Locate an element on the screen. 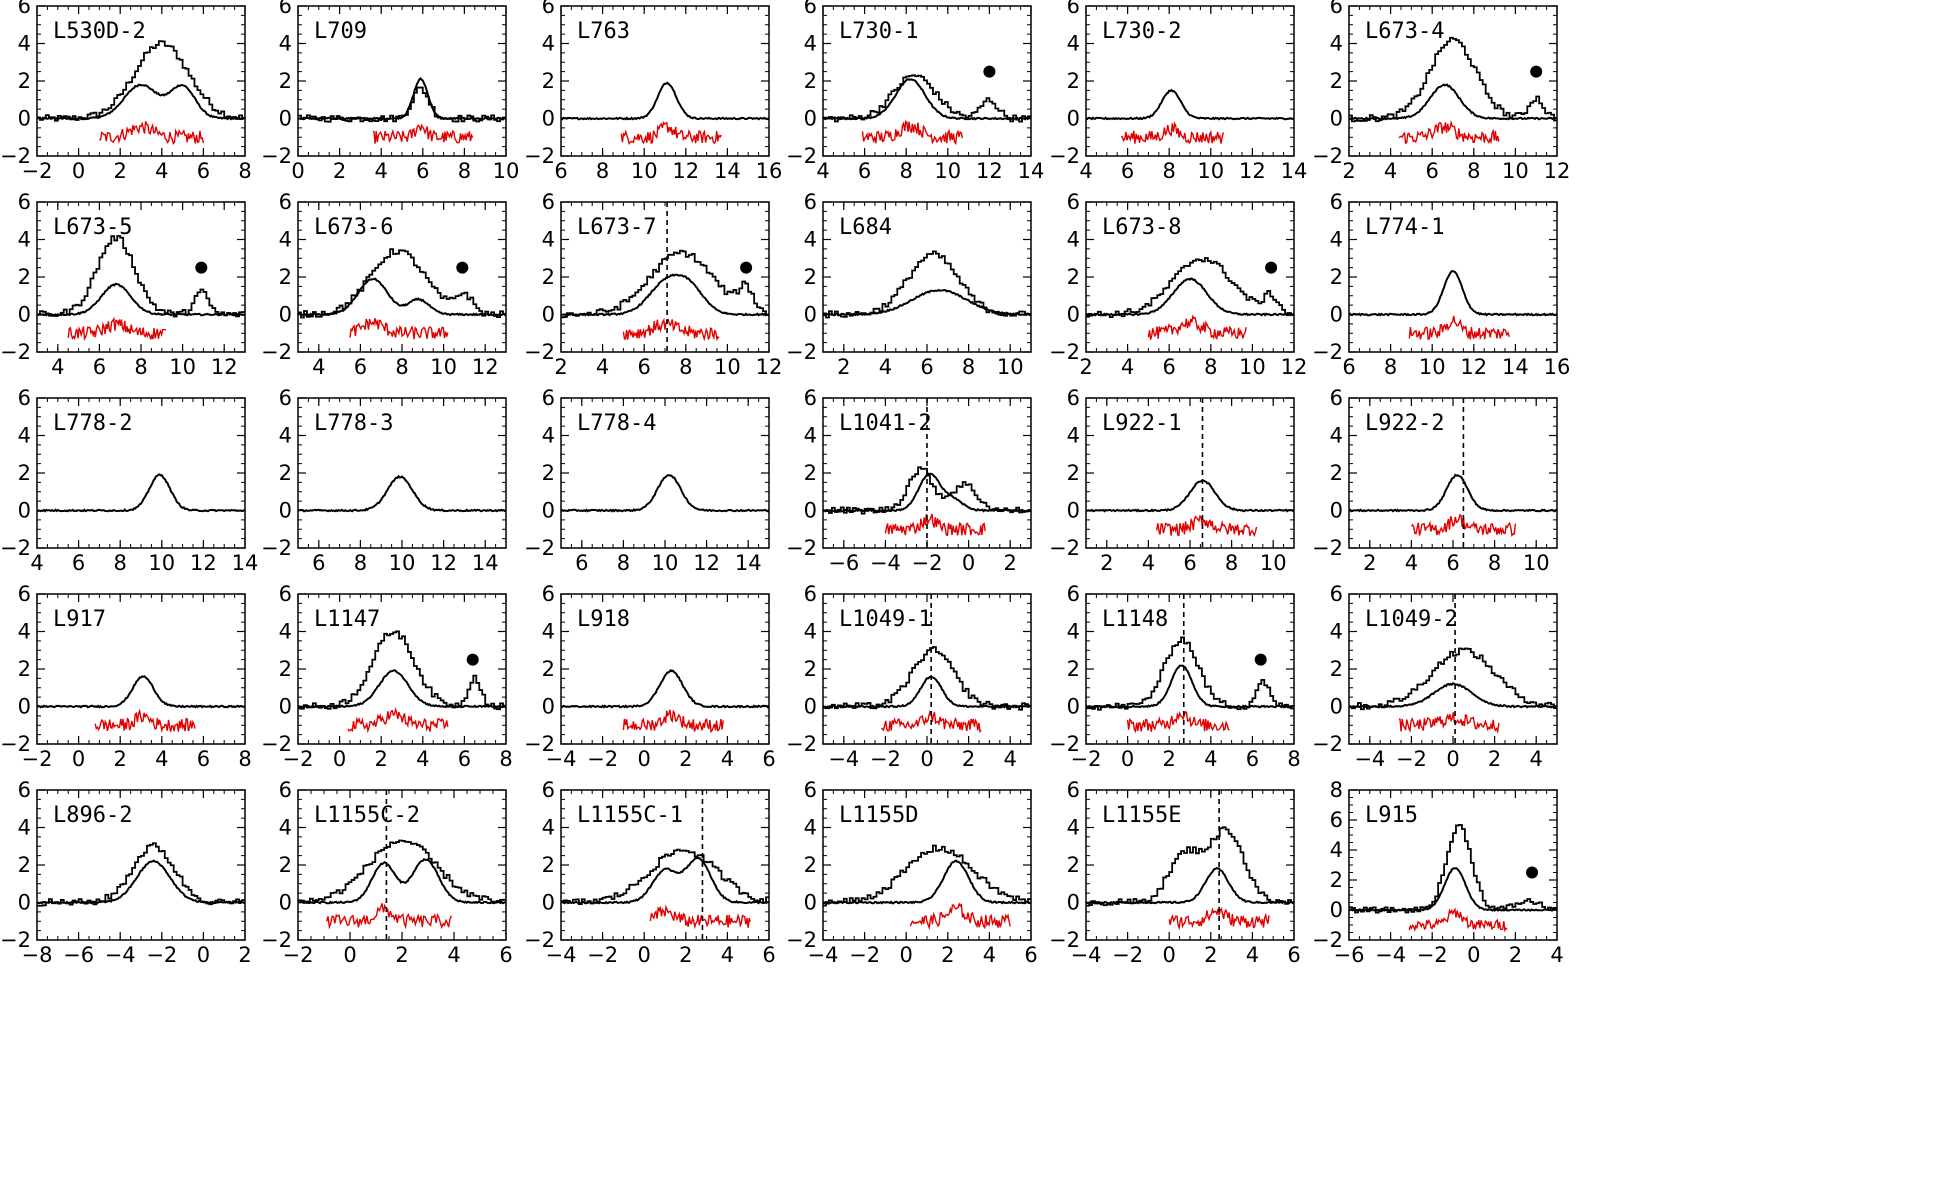  panel-l922-2: 2 4 6 8 10 −2 0 2 4 6 L922-2 is located at coordinates (1435, 480).